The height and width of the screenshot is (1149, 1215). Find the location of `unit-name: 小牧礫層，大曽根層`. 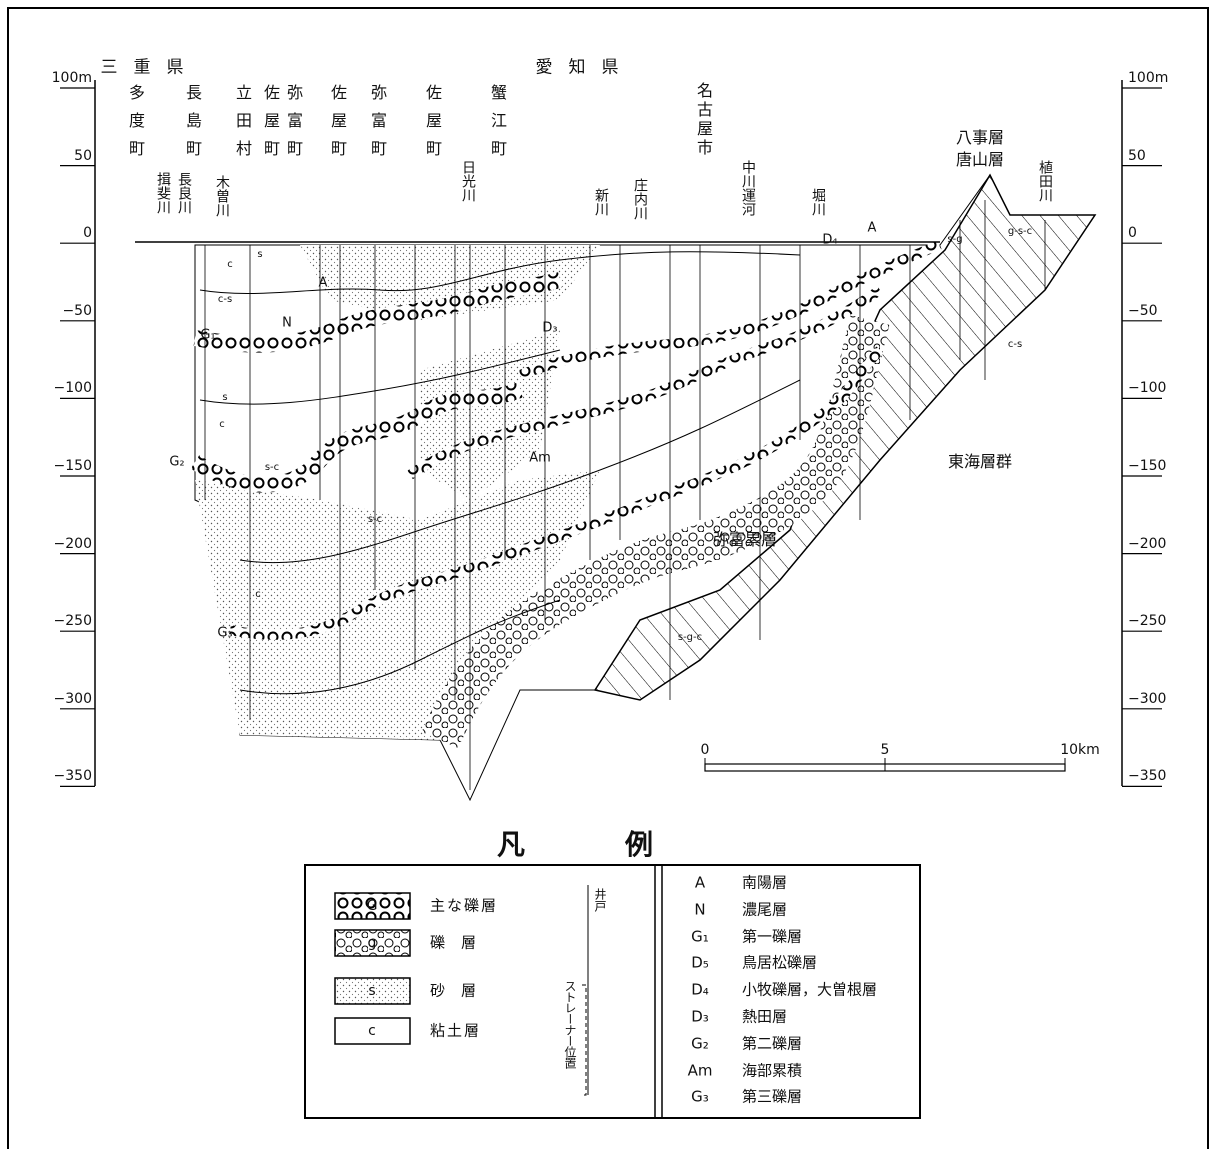

unit-name: 小牧礫層，大曽根層 is located at coordinates (810, 989).